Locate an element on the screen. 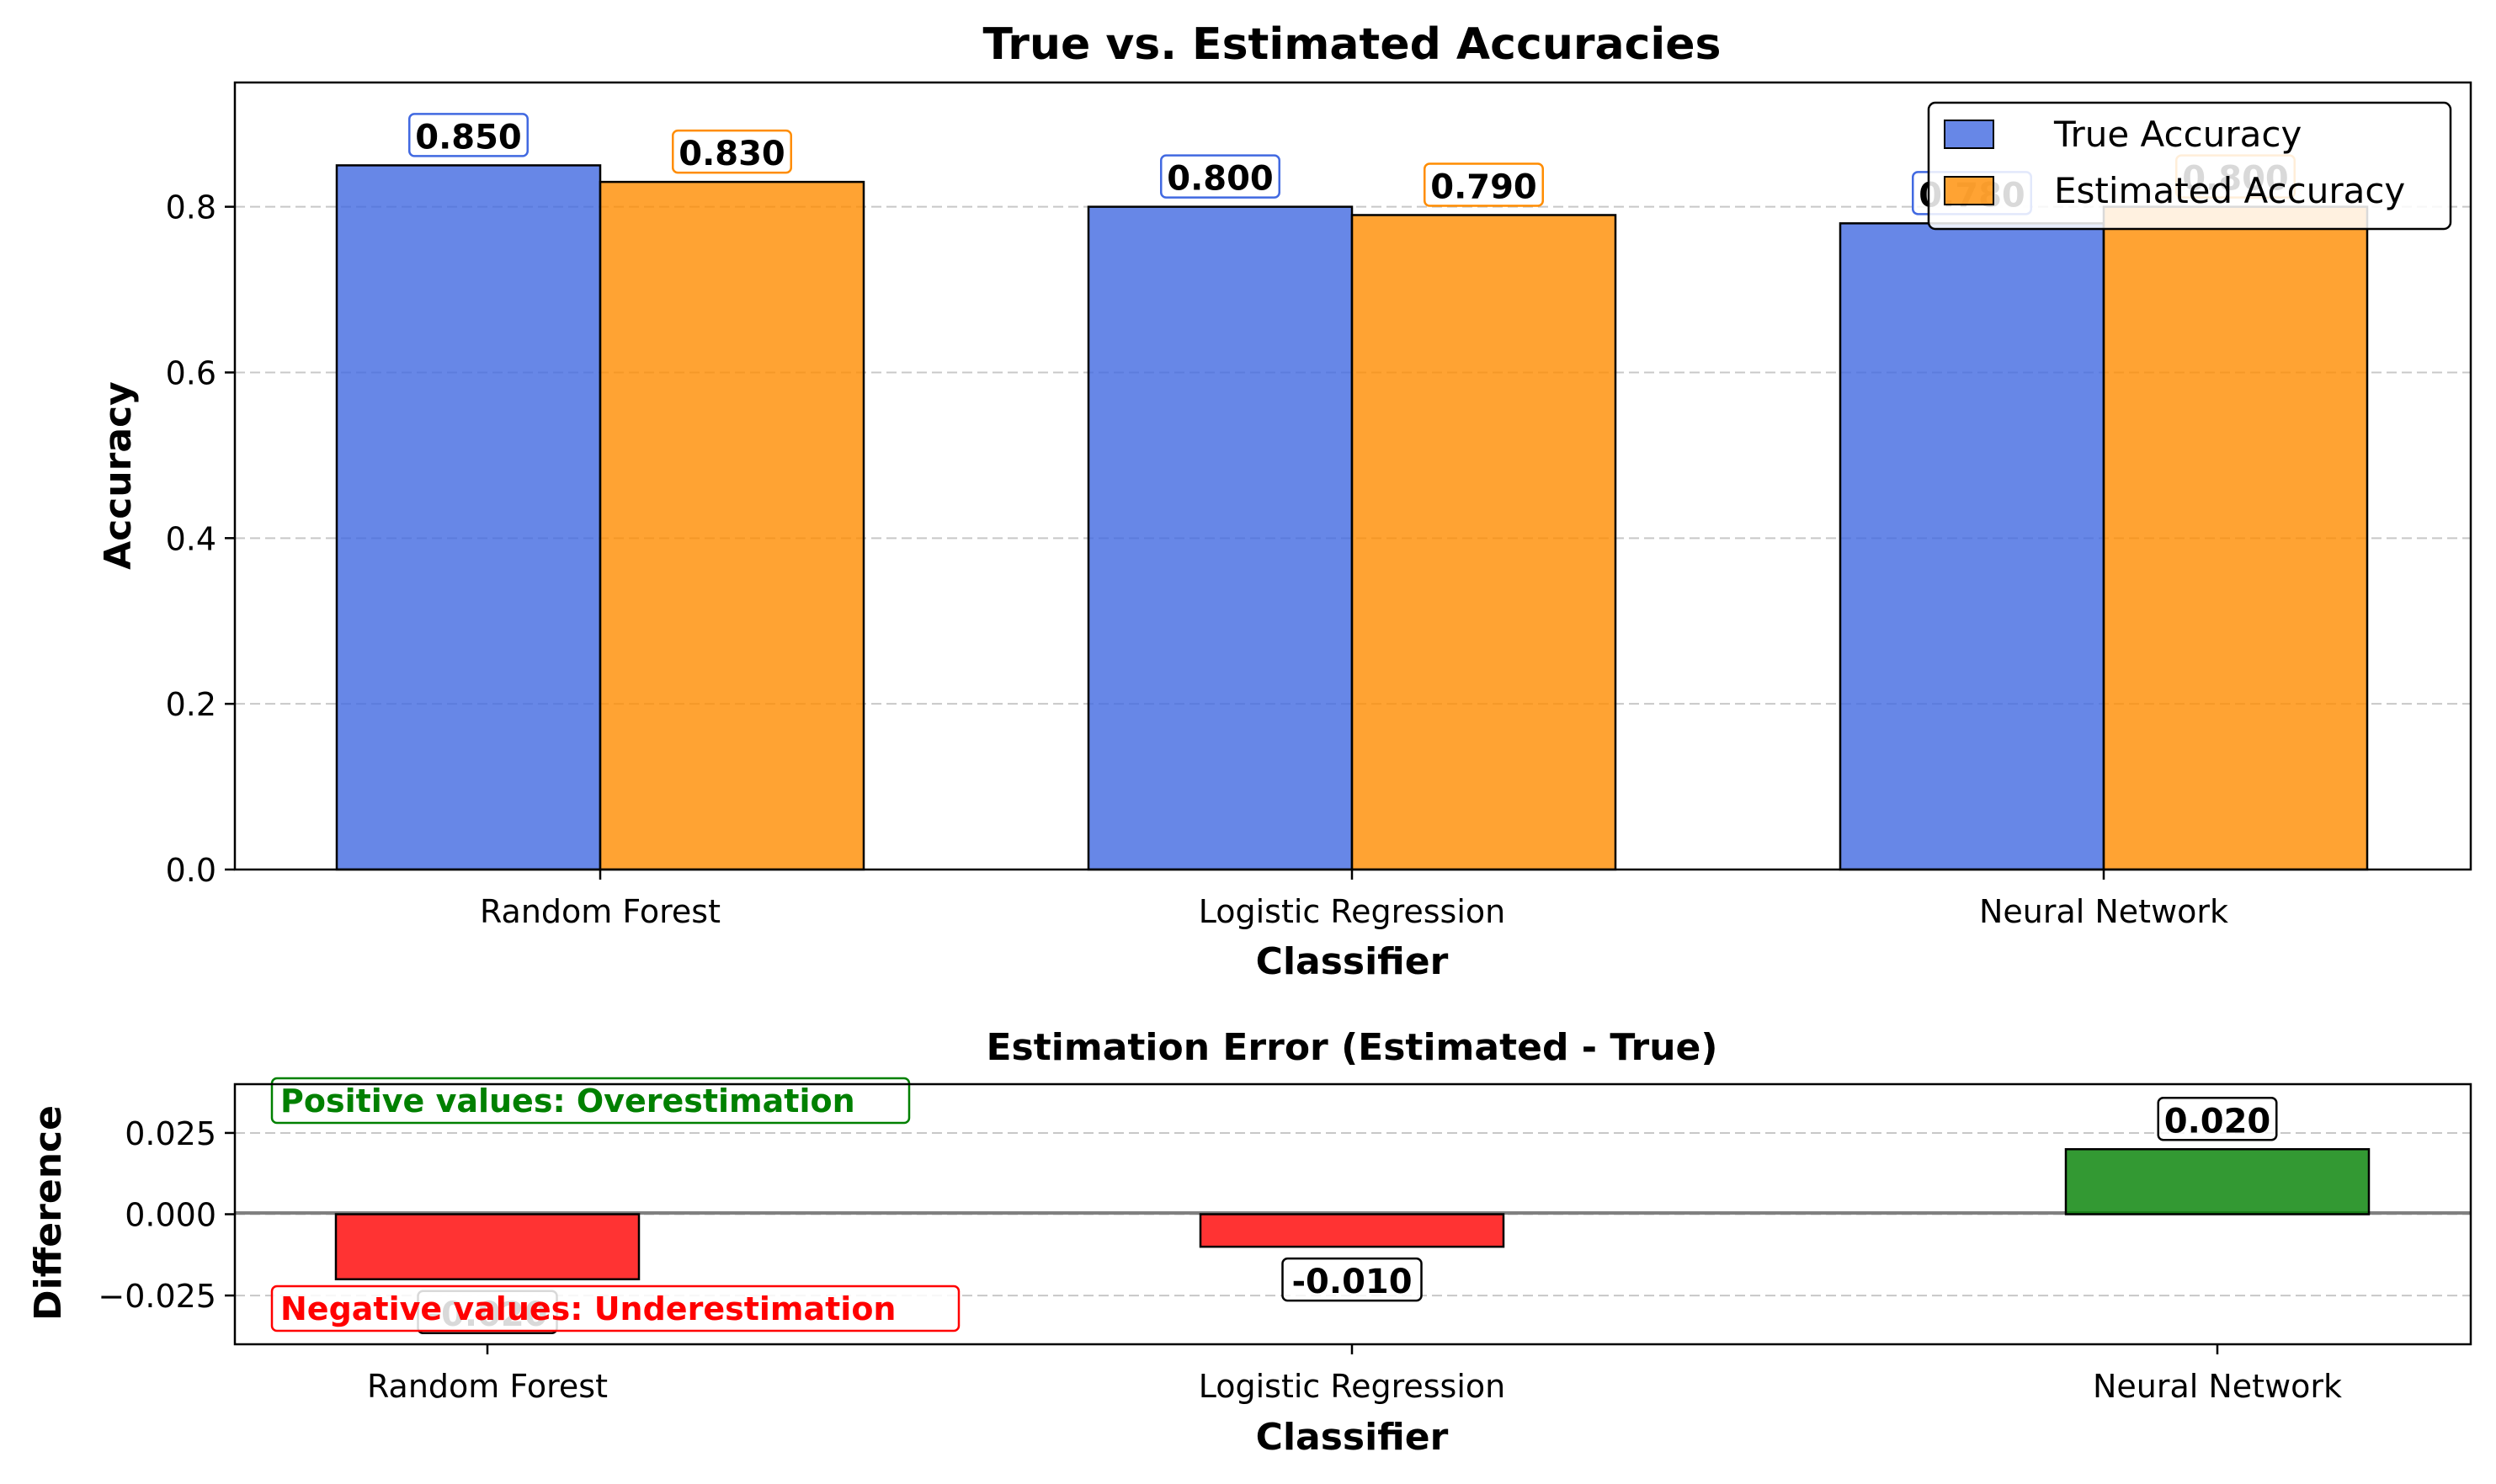  bottom-y-axis-label: Difference is located at coordinates (48, 1213).